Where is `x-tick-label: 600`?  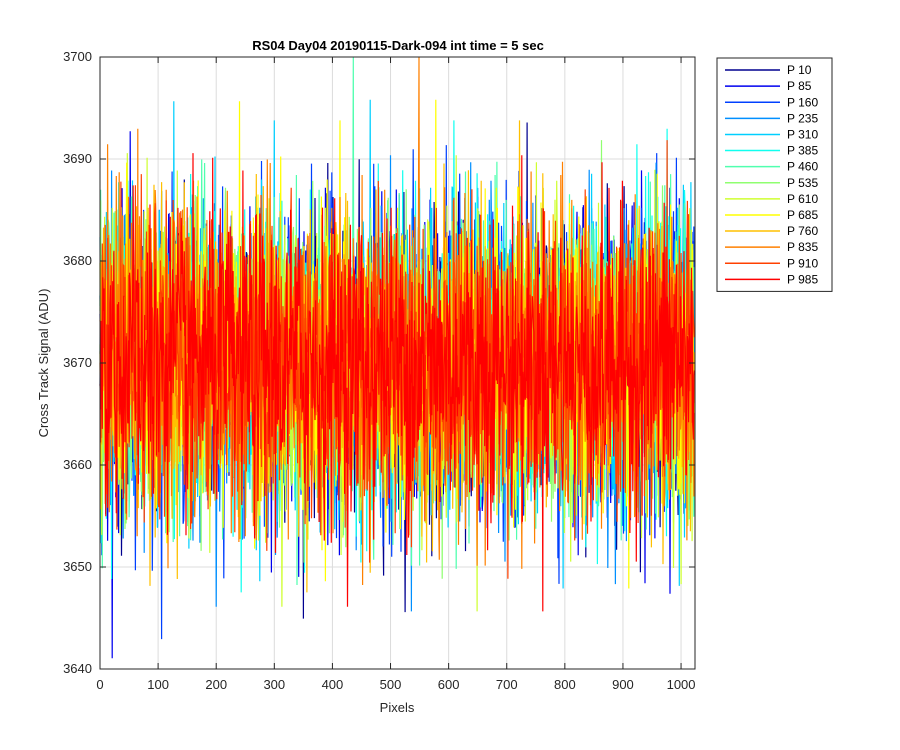 x-tick-label: 600 is located at coordinates (449, 684).